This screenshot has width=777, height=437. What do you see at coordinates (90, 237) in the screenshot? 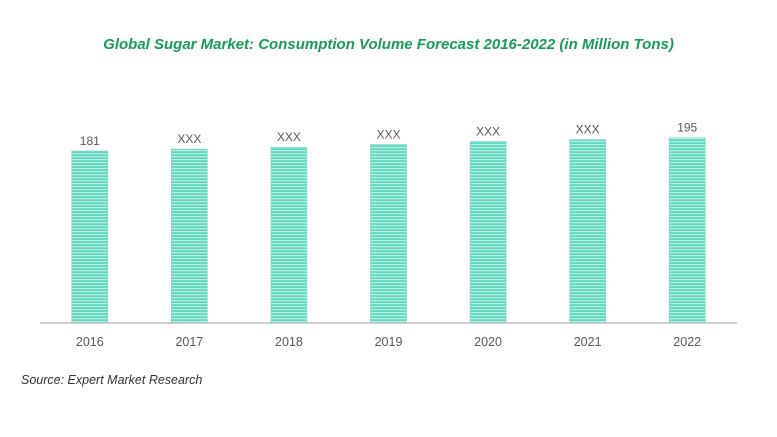
I see `bar-2016` at bounding box center [90, 237].